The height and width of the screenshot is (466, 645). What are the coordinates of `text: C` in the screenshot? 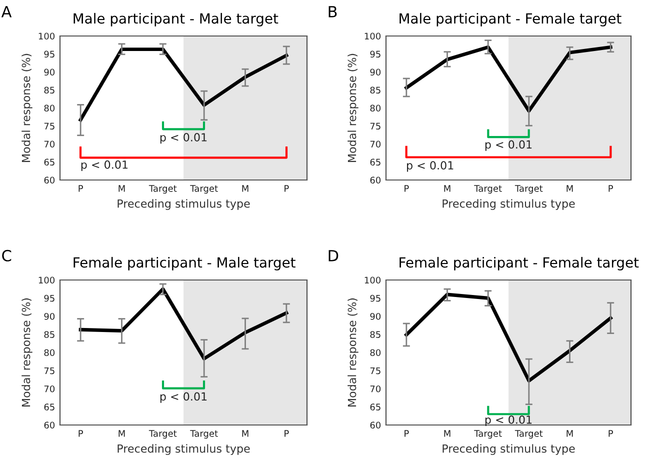 It's located at (7, 256).